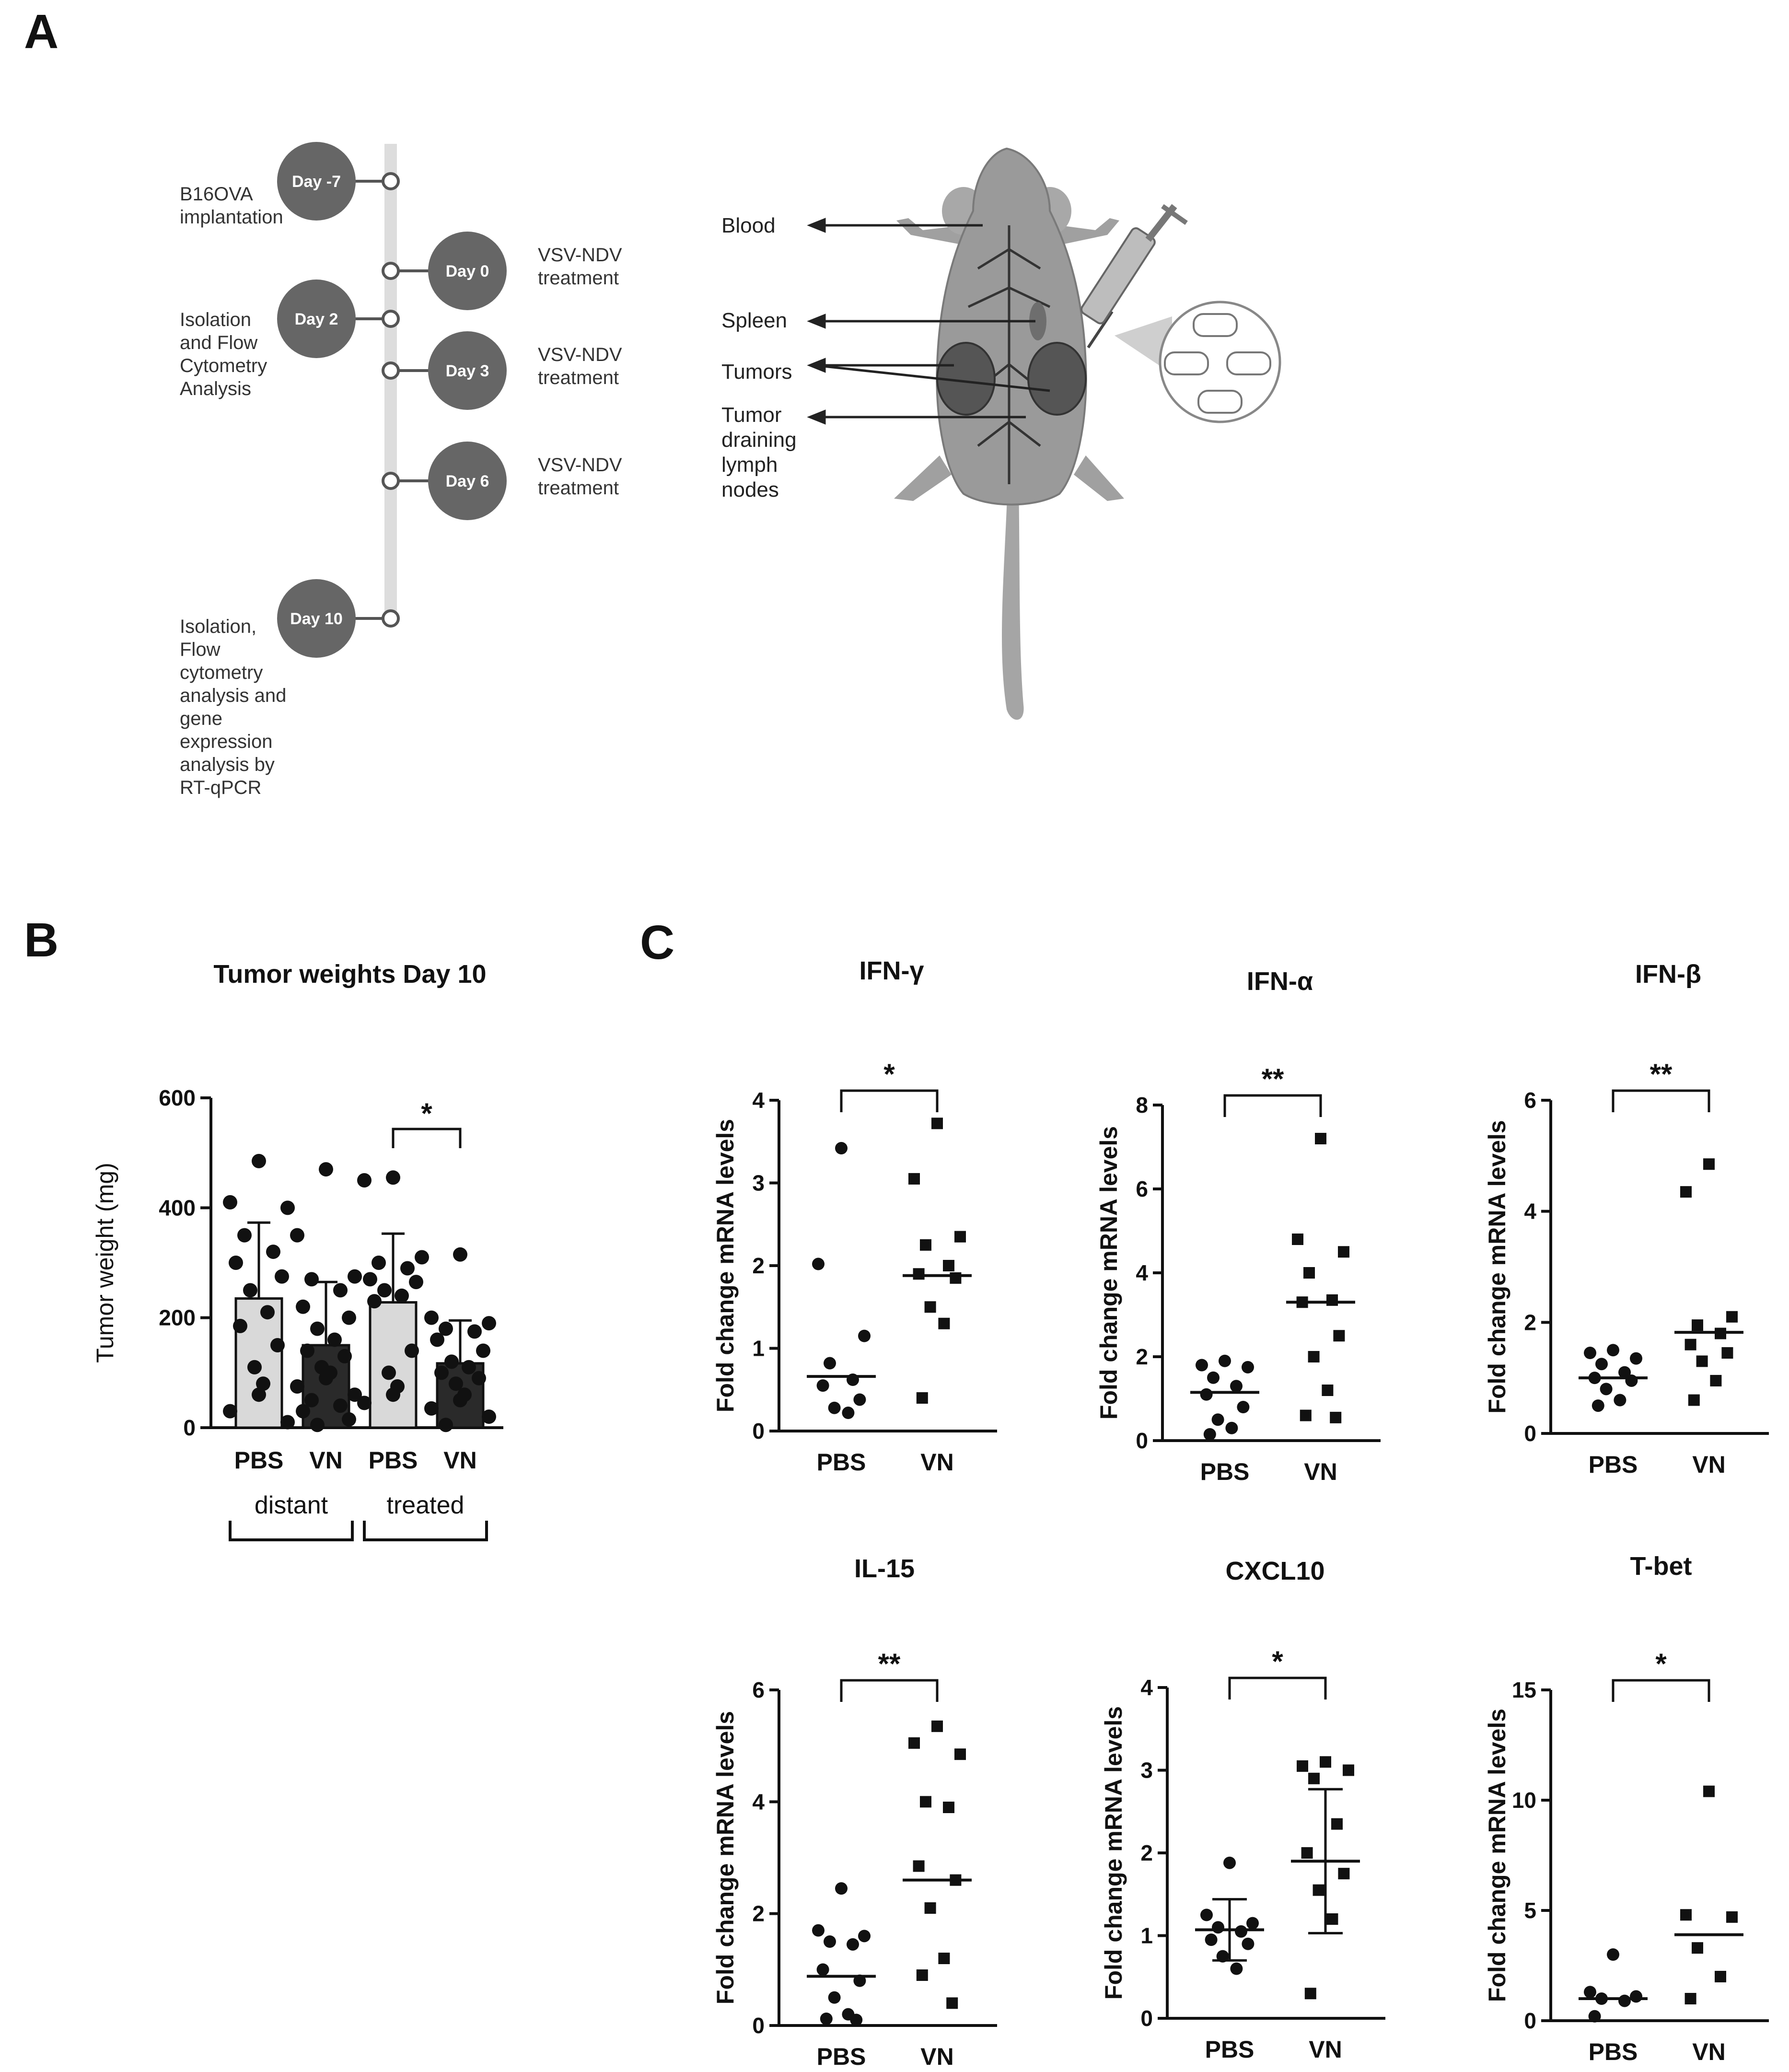 This screenshot has width=1789, height=2072. I want to click on y-axis-label: Tumor weight (mg), so click(105, 1263).